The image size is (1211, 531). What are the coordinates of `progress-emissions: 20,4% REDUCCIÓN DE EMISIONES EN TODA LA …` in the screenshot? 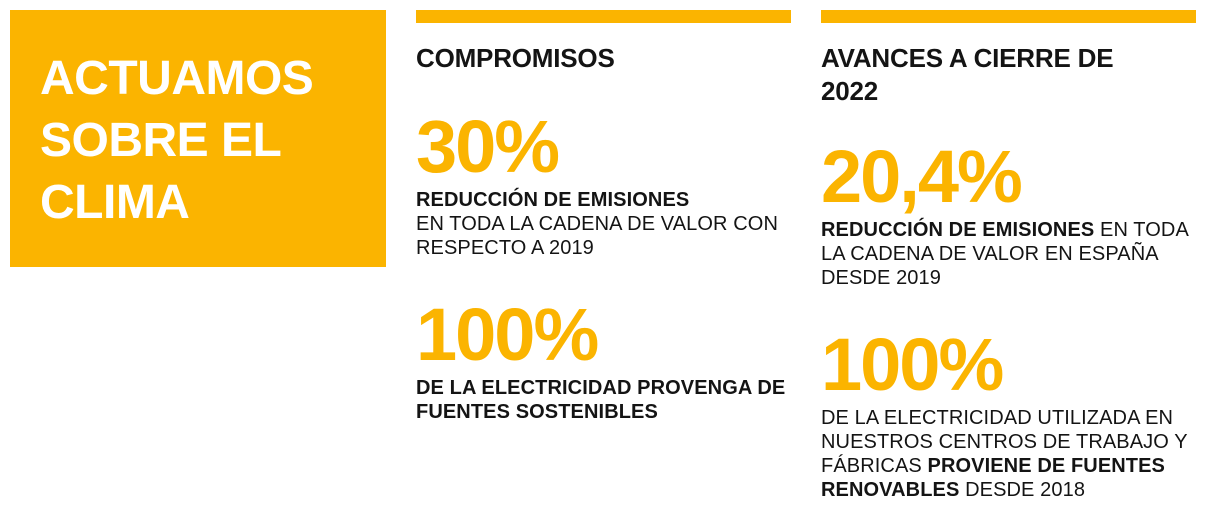 It's located at (1011, 215).